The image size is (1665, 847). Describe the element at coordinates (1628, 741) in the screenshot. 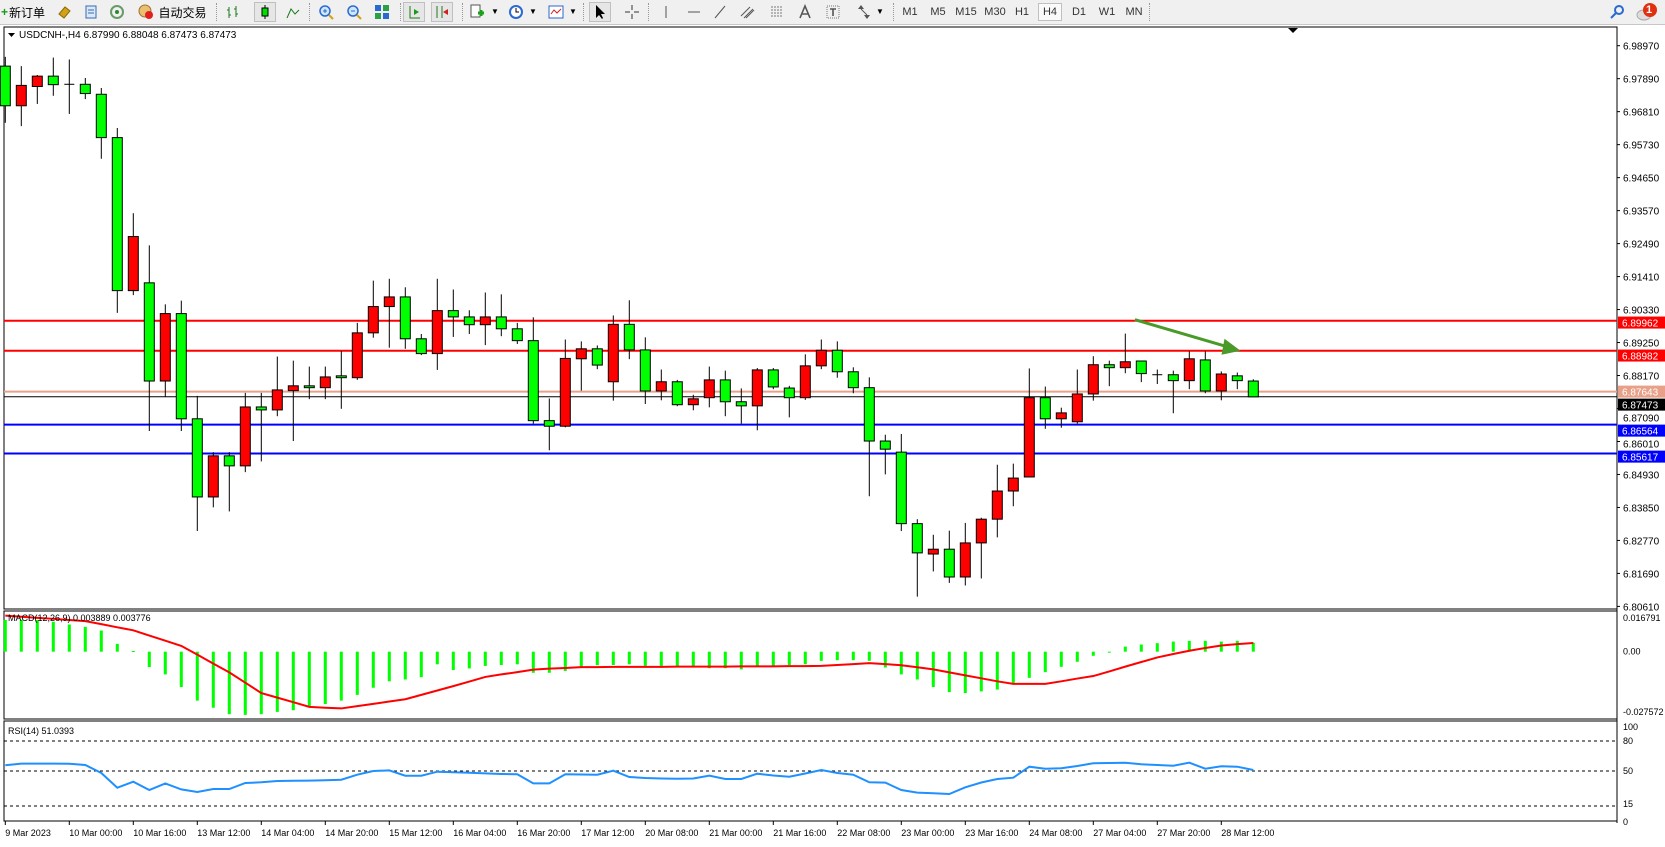

I see `rsi-axis-label: 80` at that location.